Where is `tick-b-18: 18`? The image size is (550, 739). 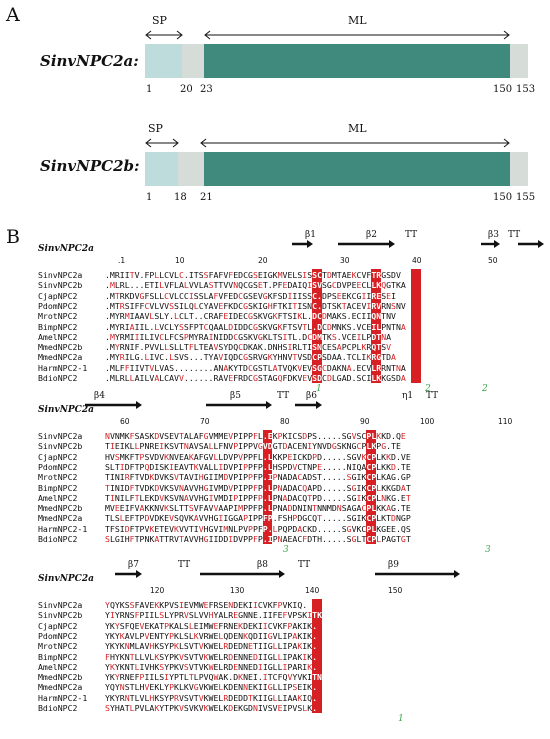
tick-b-18: 18 is located at coordinates (180, 197).